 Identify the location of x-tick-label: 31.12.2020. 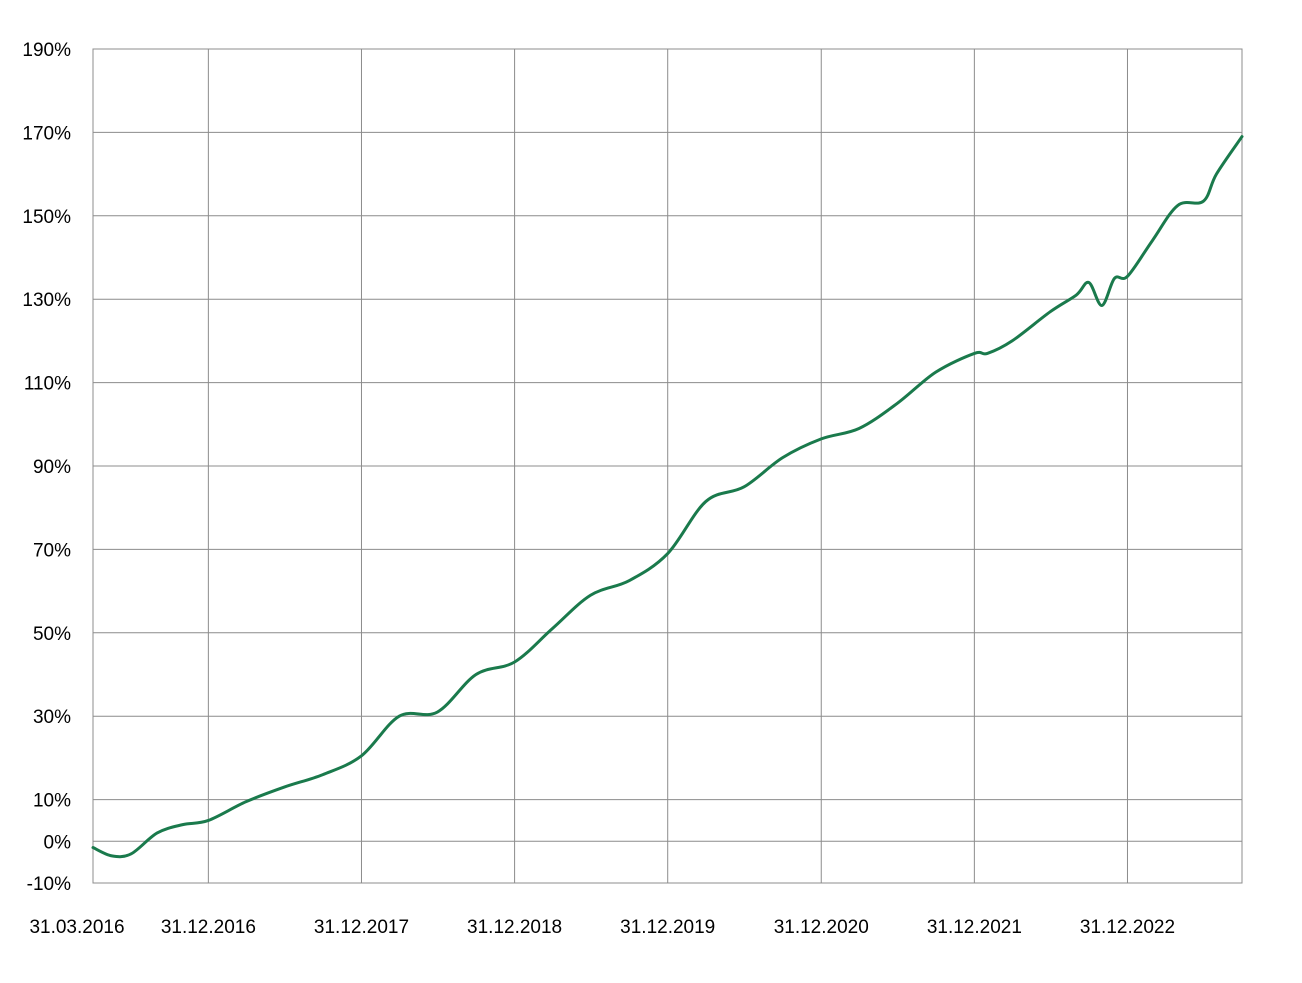
(821, 927).